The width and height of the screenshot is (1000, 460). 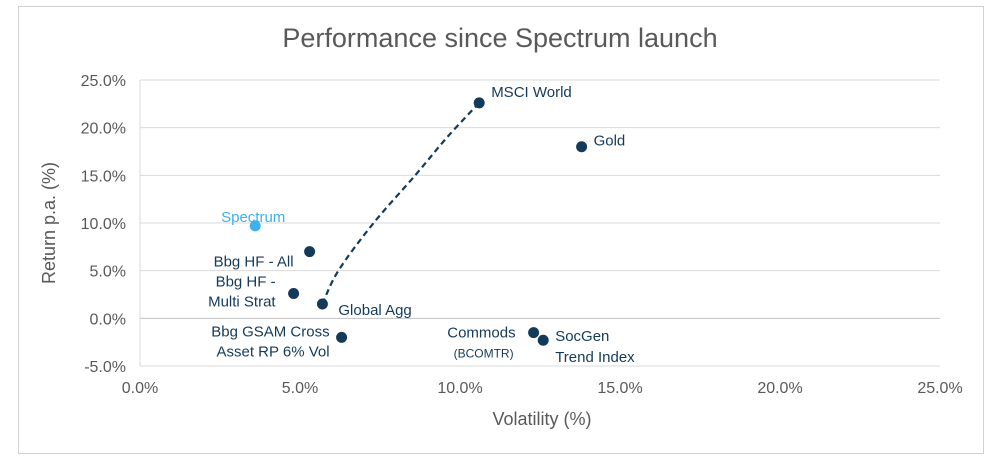 I want to click on point-bbg-gsam-cross-asset-rp-6-vol, so click(x=342, y=337).